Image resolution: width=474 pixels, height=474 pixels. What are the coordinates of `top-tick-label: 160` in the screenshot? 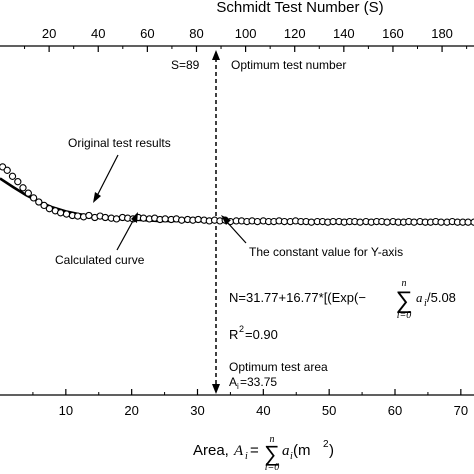 It's located at (393, 33).